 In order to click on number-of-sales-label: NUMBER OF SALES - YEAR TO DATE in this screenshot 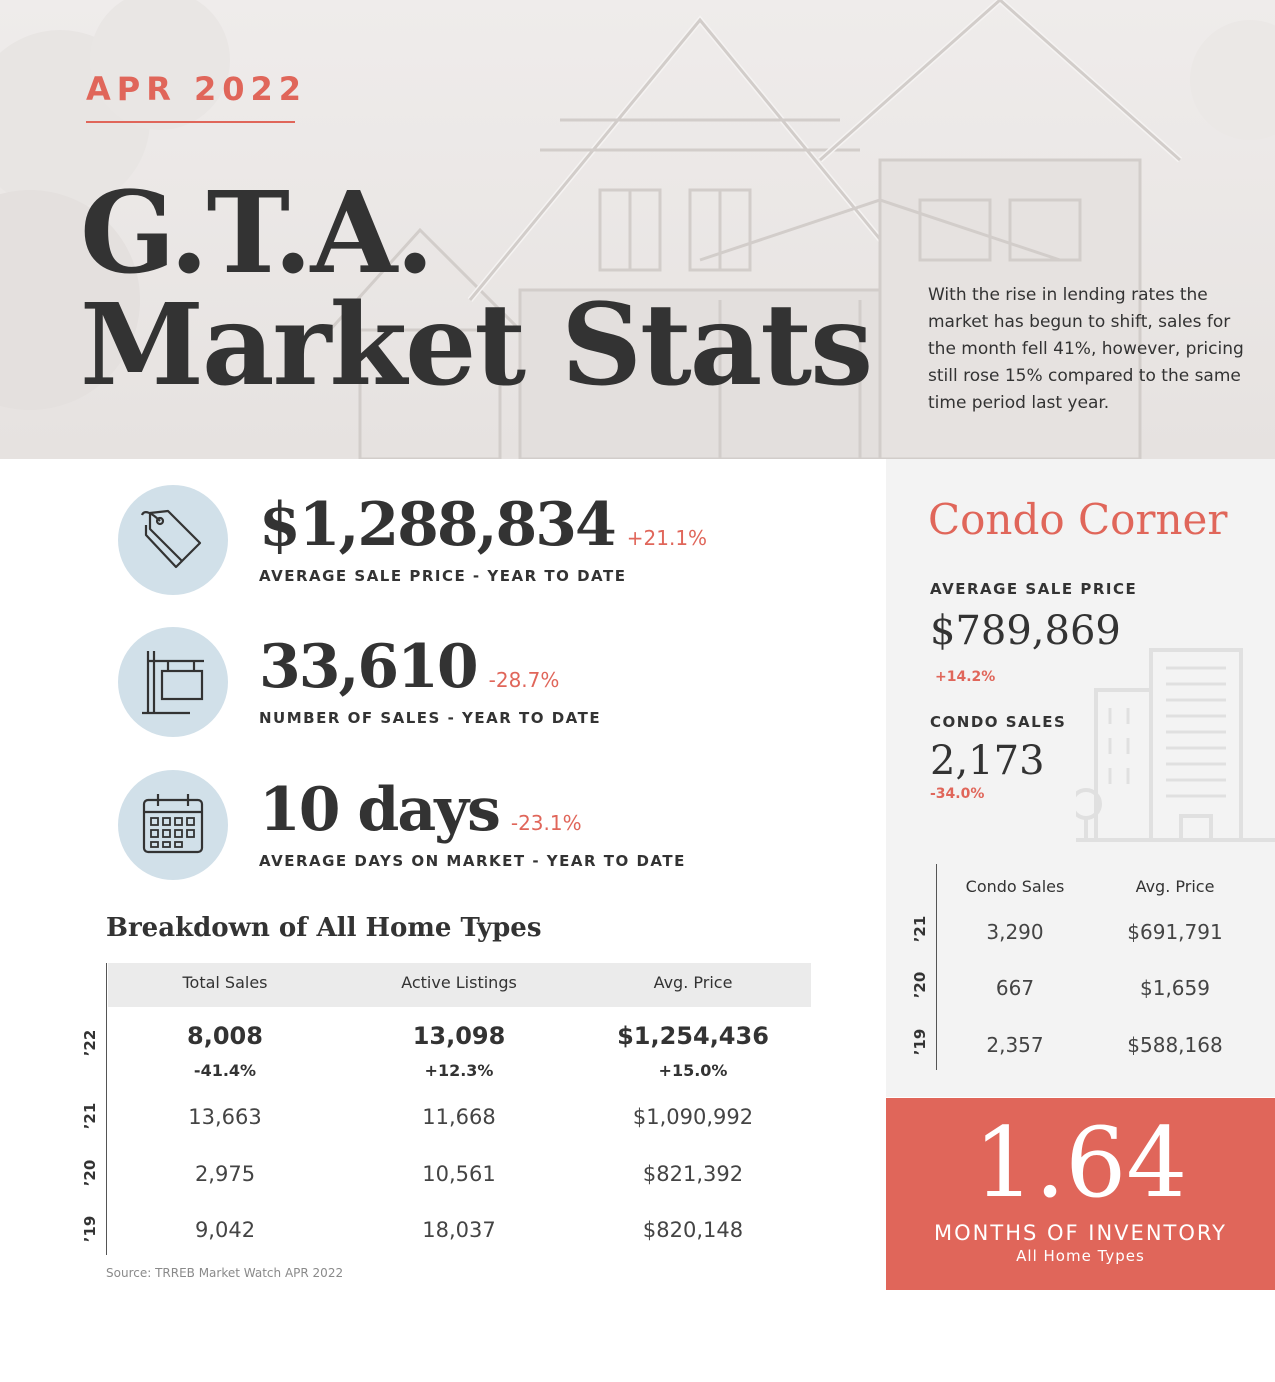, I will do `click(430, 718)`.